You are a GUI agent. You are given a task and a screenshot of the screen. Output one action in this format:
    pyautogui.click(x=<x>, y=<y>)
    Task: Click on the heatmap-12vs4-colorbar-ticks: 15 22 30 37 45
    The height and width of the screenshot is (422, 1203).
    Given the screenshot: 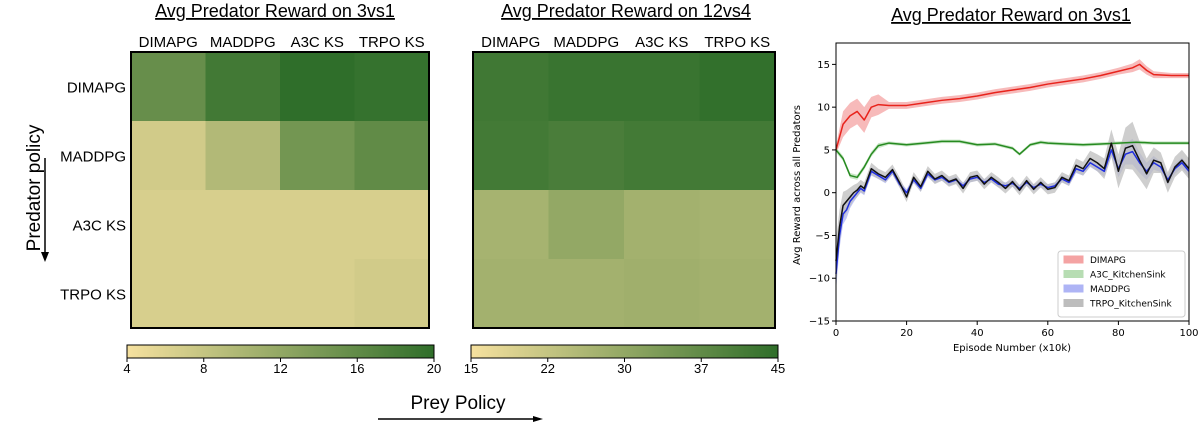 What is the action you would take?
    pyautogui.click(x=624, y=367)
    